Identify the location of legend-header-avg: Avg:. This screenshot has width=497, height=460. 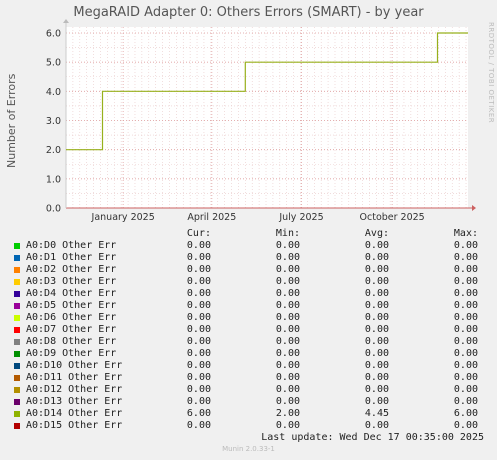
(376, 233).